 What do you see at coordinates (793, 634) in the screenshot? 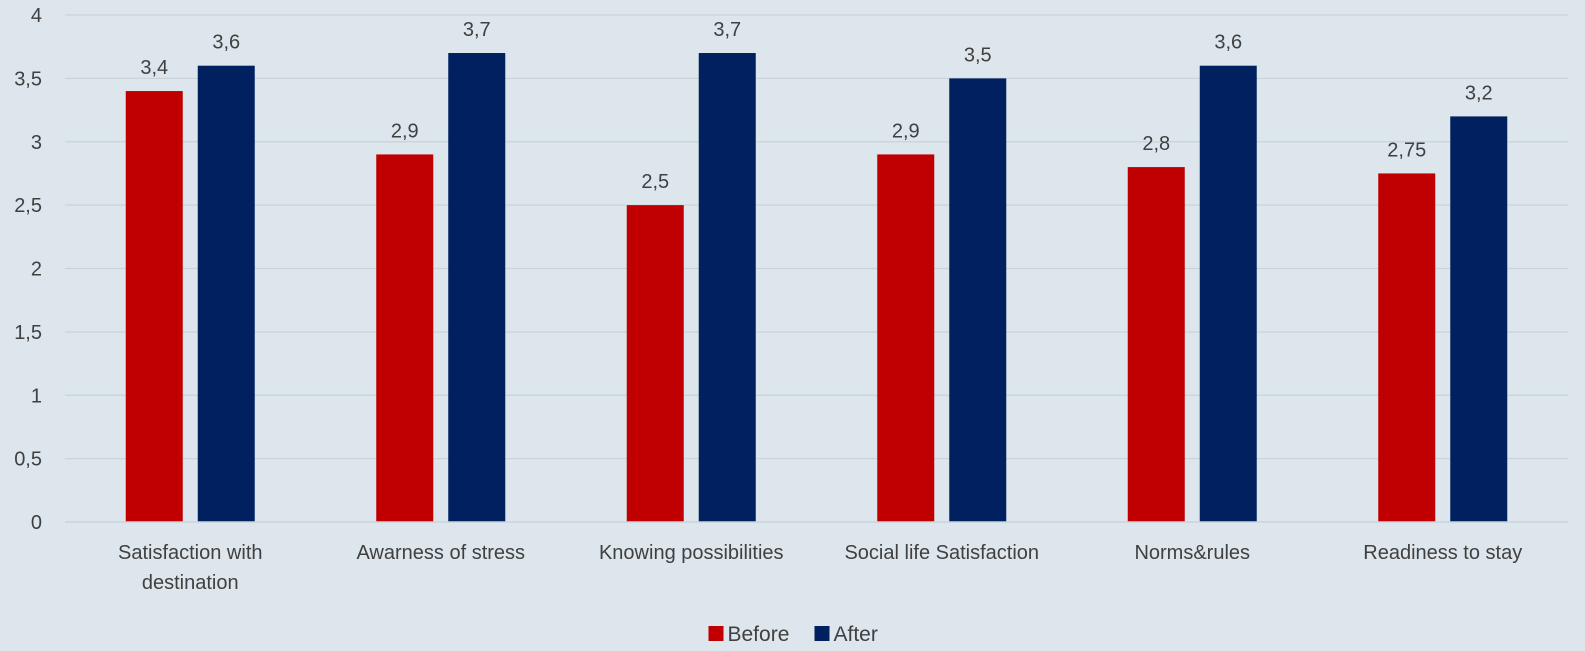
I see `legend: Before After` at bounding box center [793, 634].